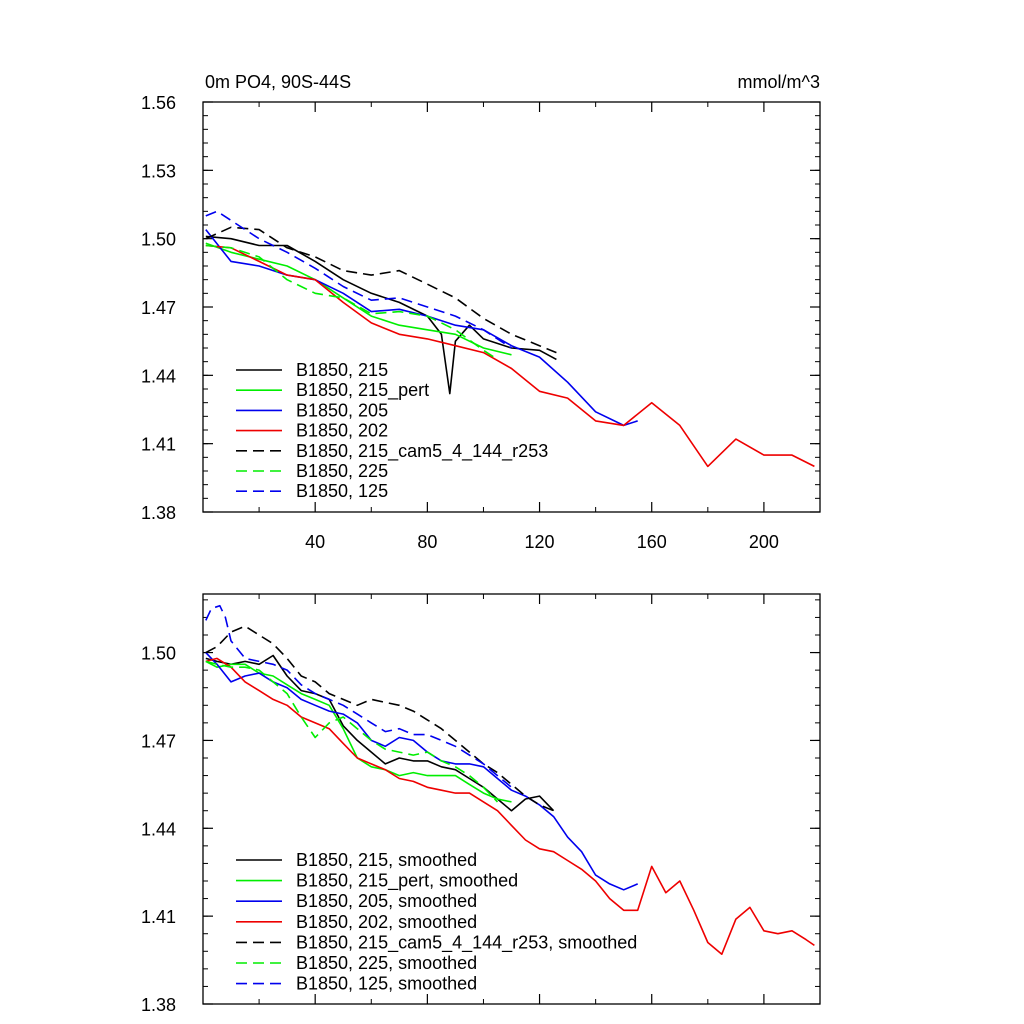 The height and width of the screenshot is (1024, 1024). What do you see at coordinates (342, 431) in the screenshot?
I see `legend-entry: B1850, 202` at bounding box center [342, 431].